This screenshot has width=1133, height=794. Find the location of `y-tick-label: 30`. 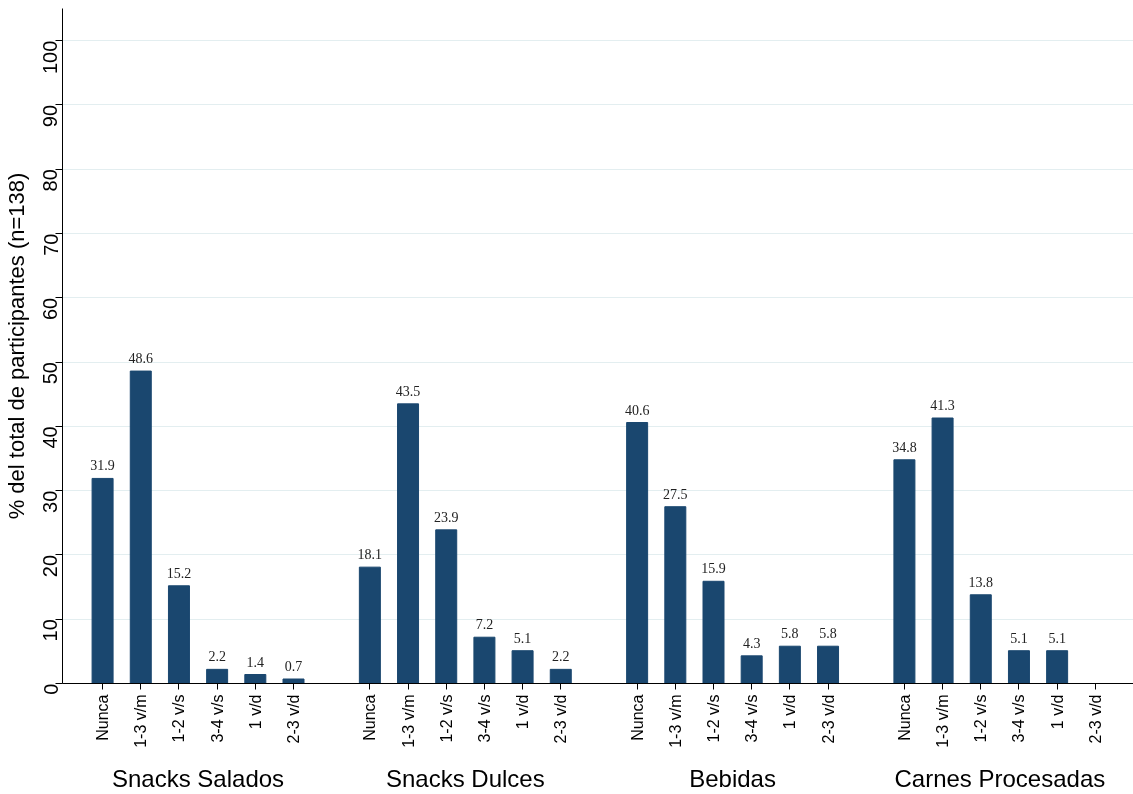

y-tick-label: 30 is located at coordinates (50, 501).